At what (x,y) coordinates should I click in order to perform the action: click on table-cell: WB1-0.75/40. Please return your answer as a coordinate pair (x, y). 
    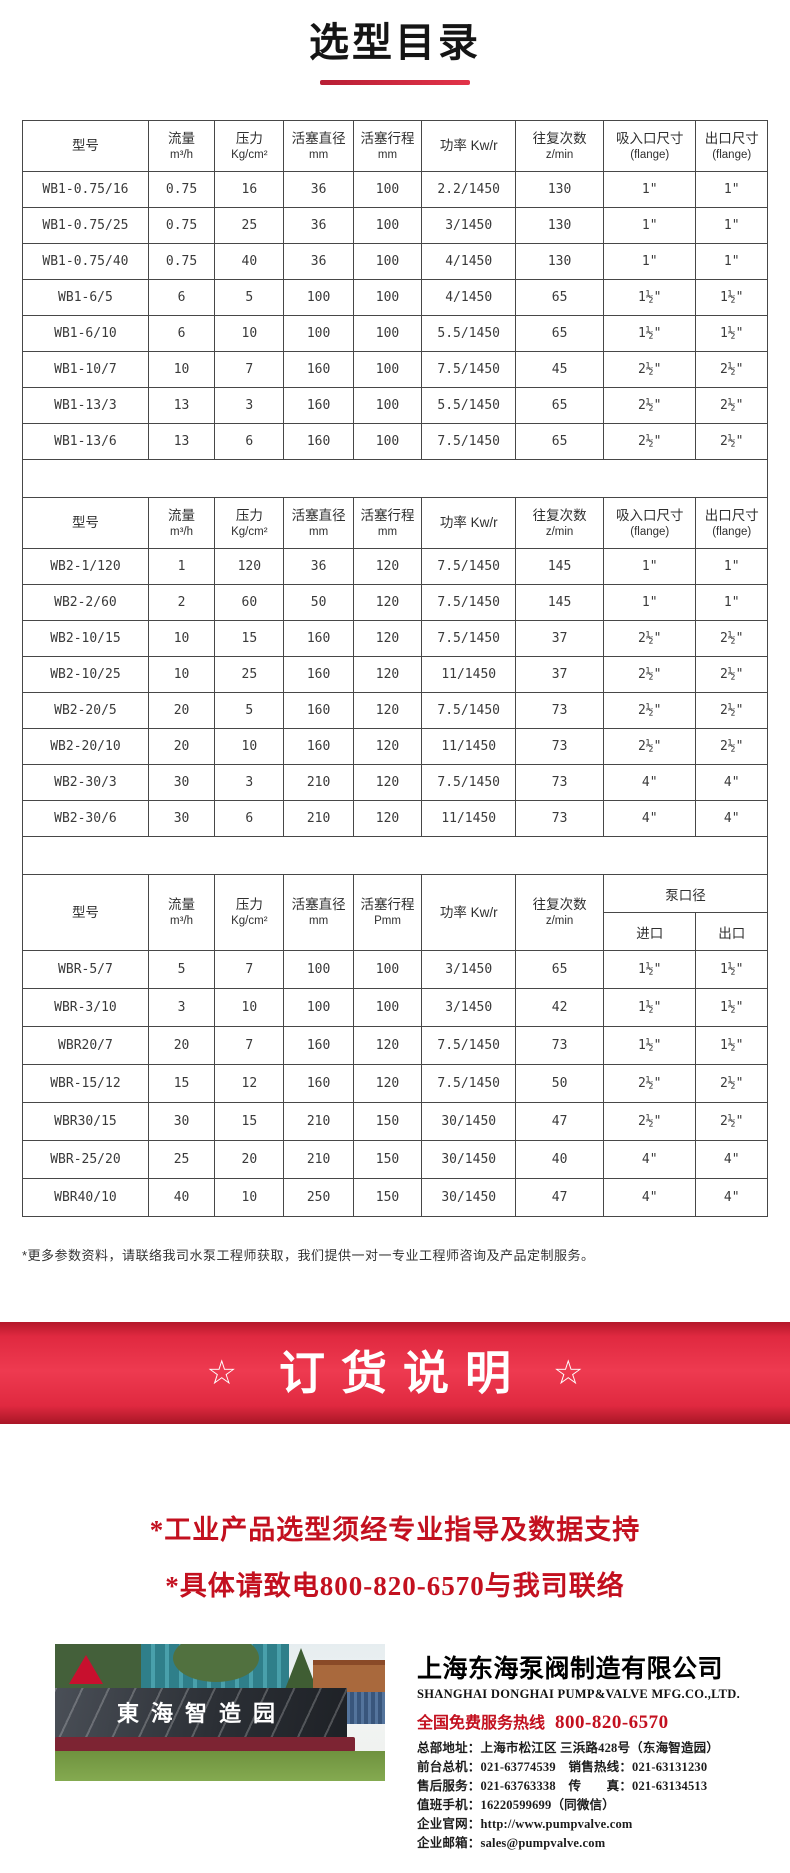
    Looking at the image, I should click on (85, 261).